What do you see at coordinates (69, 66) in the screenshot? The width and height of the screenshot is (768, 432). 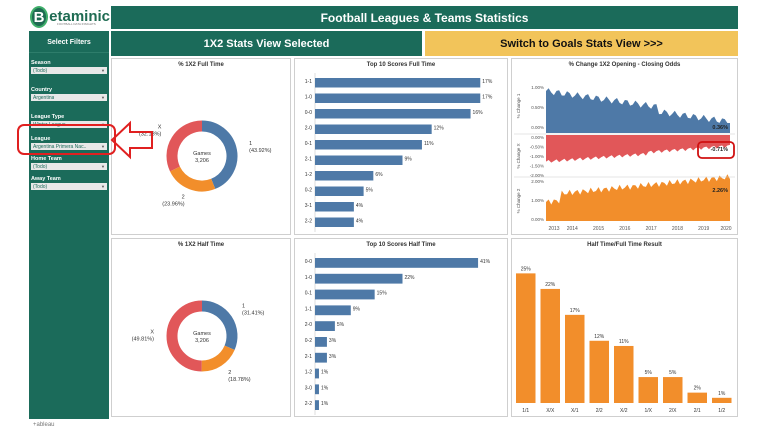 I see `filter-season: Season (Todo) ▼` at bounding box center [69, 66].